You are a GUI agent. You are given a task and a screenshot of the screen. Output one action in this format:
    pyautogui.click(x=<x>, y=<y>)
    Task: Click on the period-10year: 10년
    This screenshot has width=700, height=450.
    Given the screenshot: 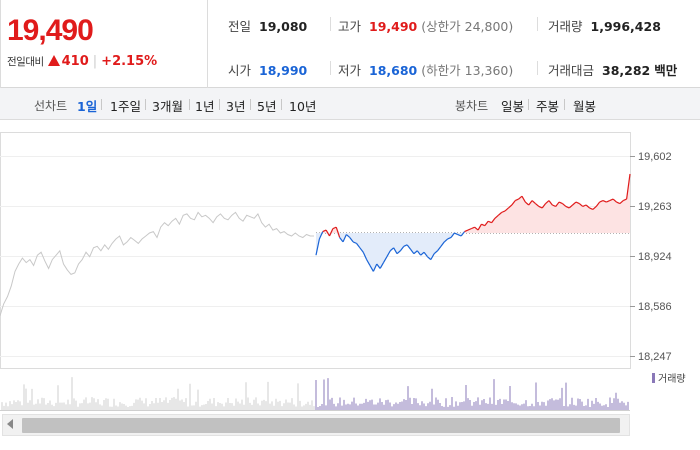 What is the action you would take?
    pyautogui.click(x=303, y=106)
    